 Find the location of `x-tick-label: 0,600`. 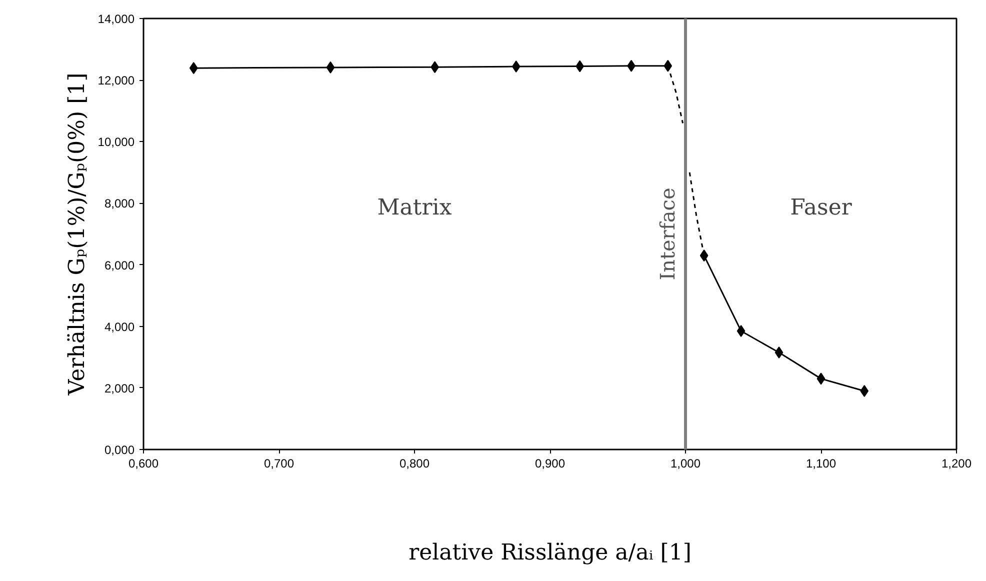

x-tick-label: 0,600 is located at coordinates (143, 463).